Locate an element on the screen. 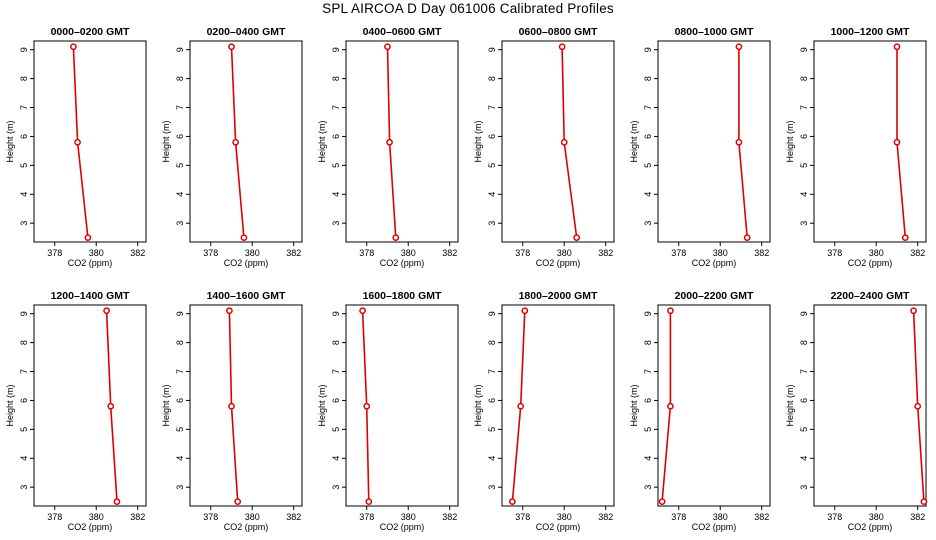  panel-title: 2000–2200 GMT is located at coordinates (714, 296).